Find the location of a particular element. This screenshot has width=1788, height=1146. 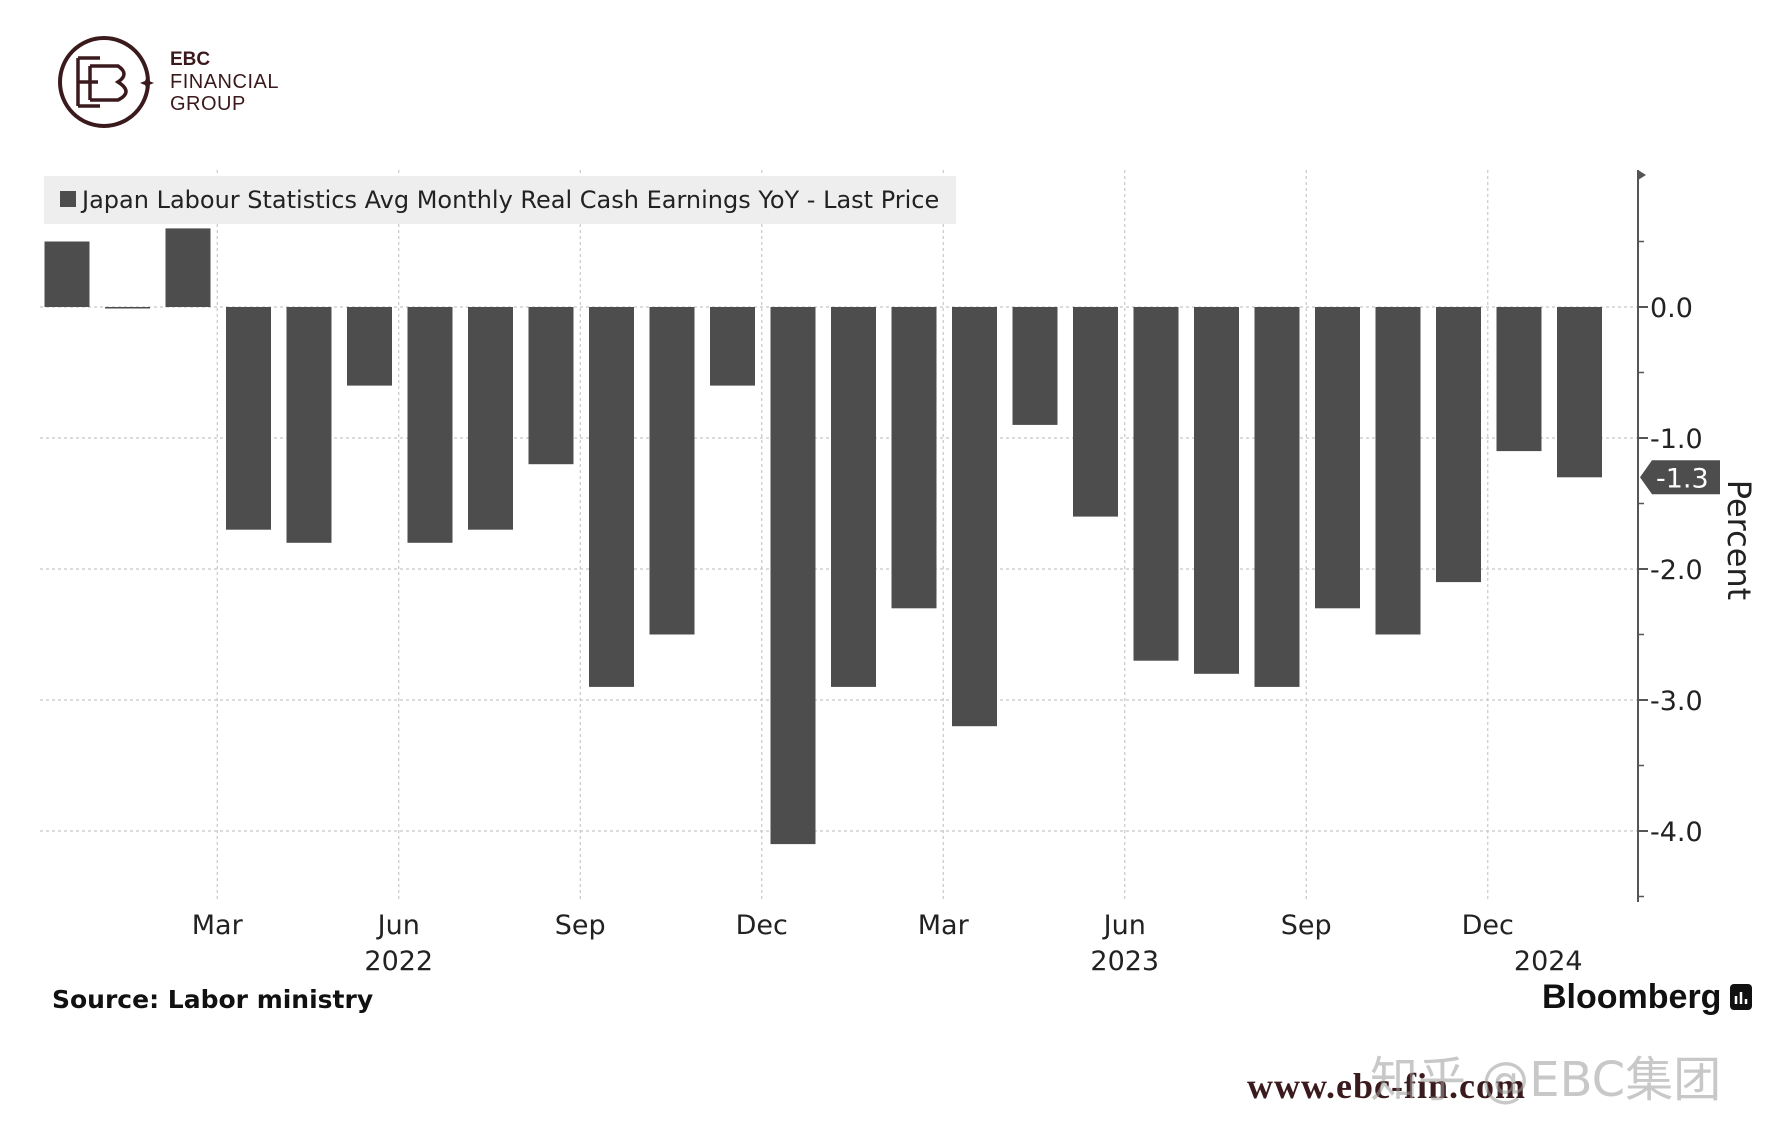

last-value-marker: -1.3 is located at coordinates (1680, 477).